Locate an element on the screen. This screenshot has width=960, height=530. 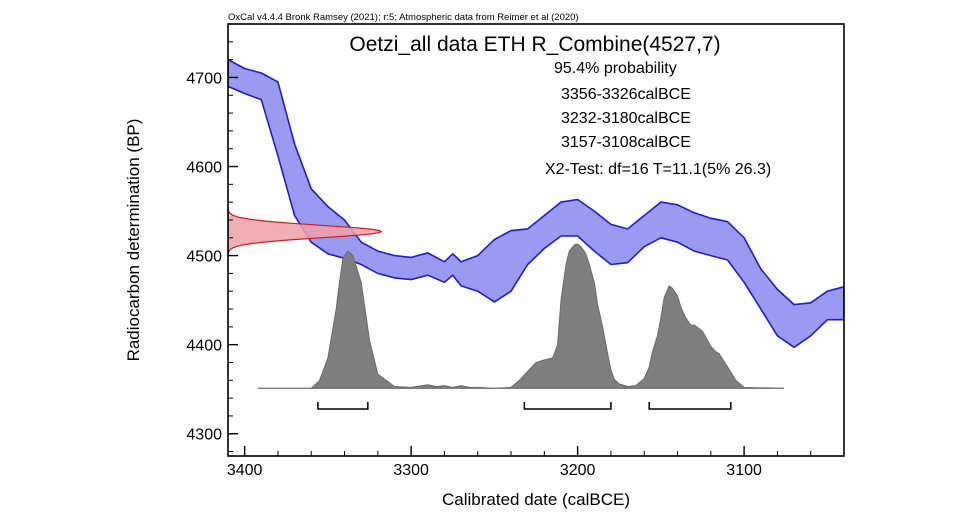
y-tick-label: 4700 is located at coordinates (204, 78).